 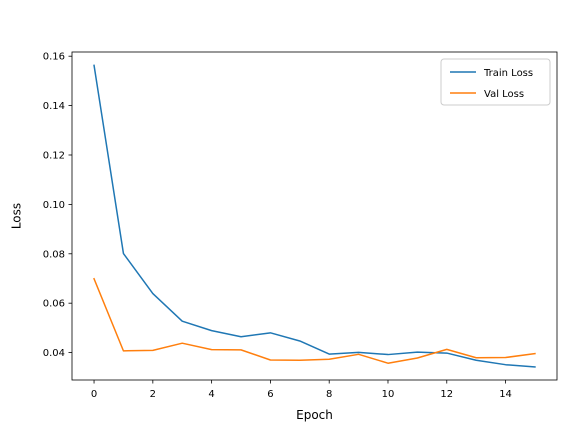 I want to click on x-tick-label: 8, so click(x=329, y=394).